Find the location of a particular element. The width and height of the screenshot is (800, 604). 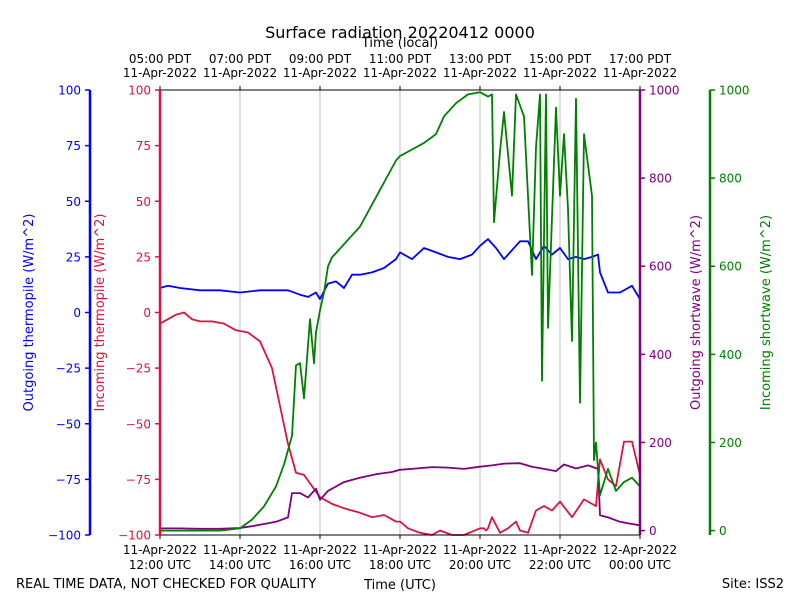

top-axis-label: Time (local) is located at coordinates (399, 43).